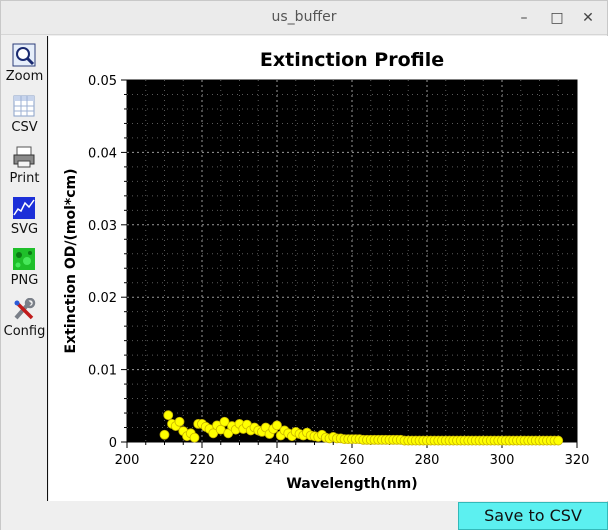 This screenshot has width=608, height=530. I want to click on print-button: Print, so click(24, 170).